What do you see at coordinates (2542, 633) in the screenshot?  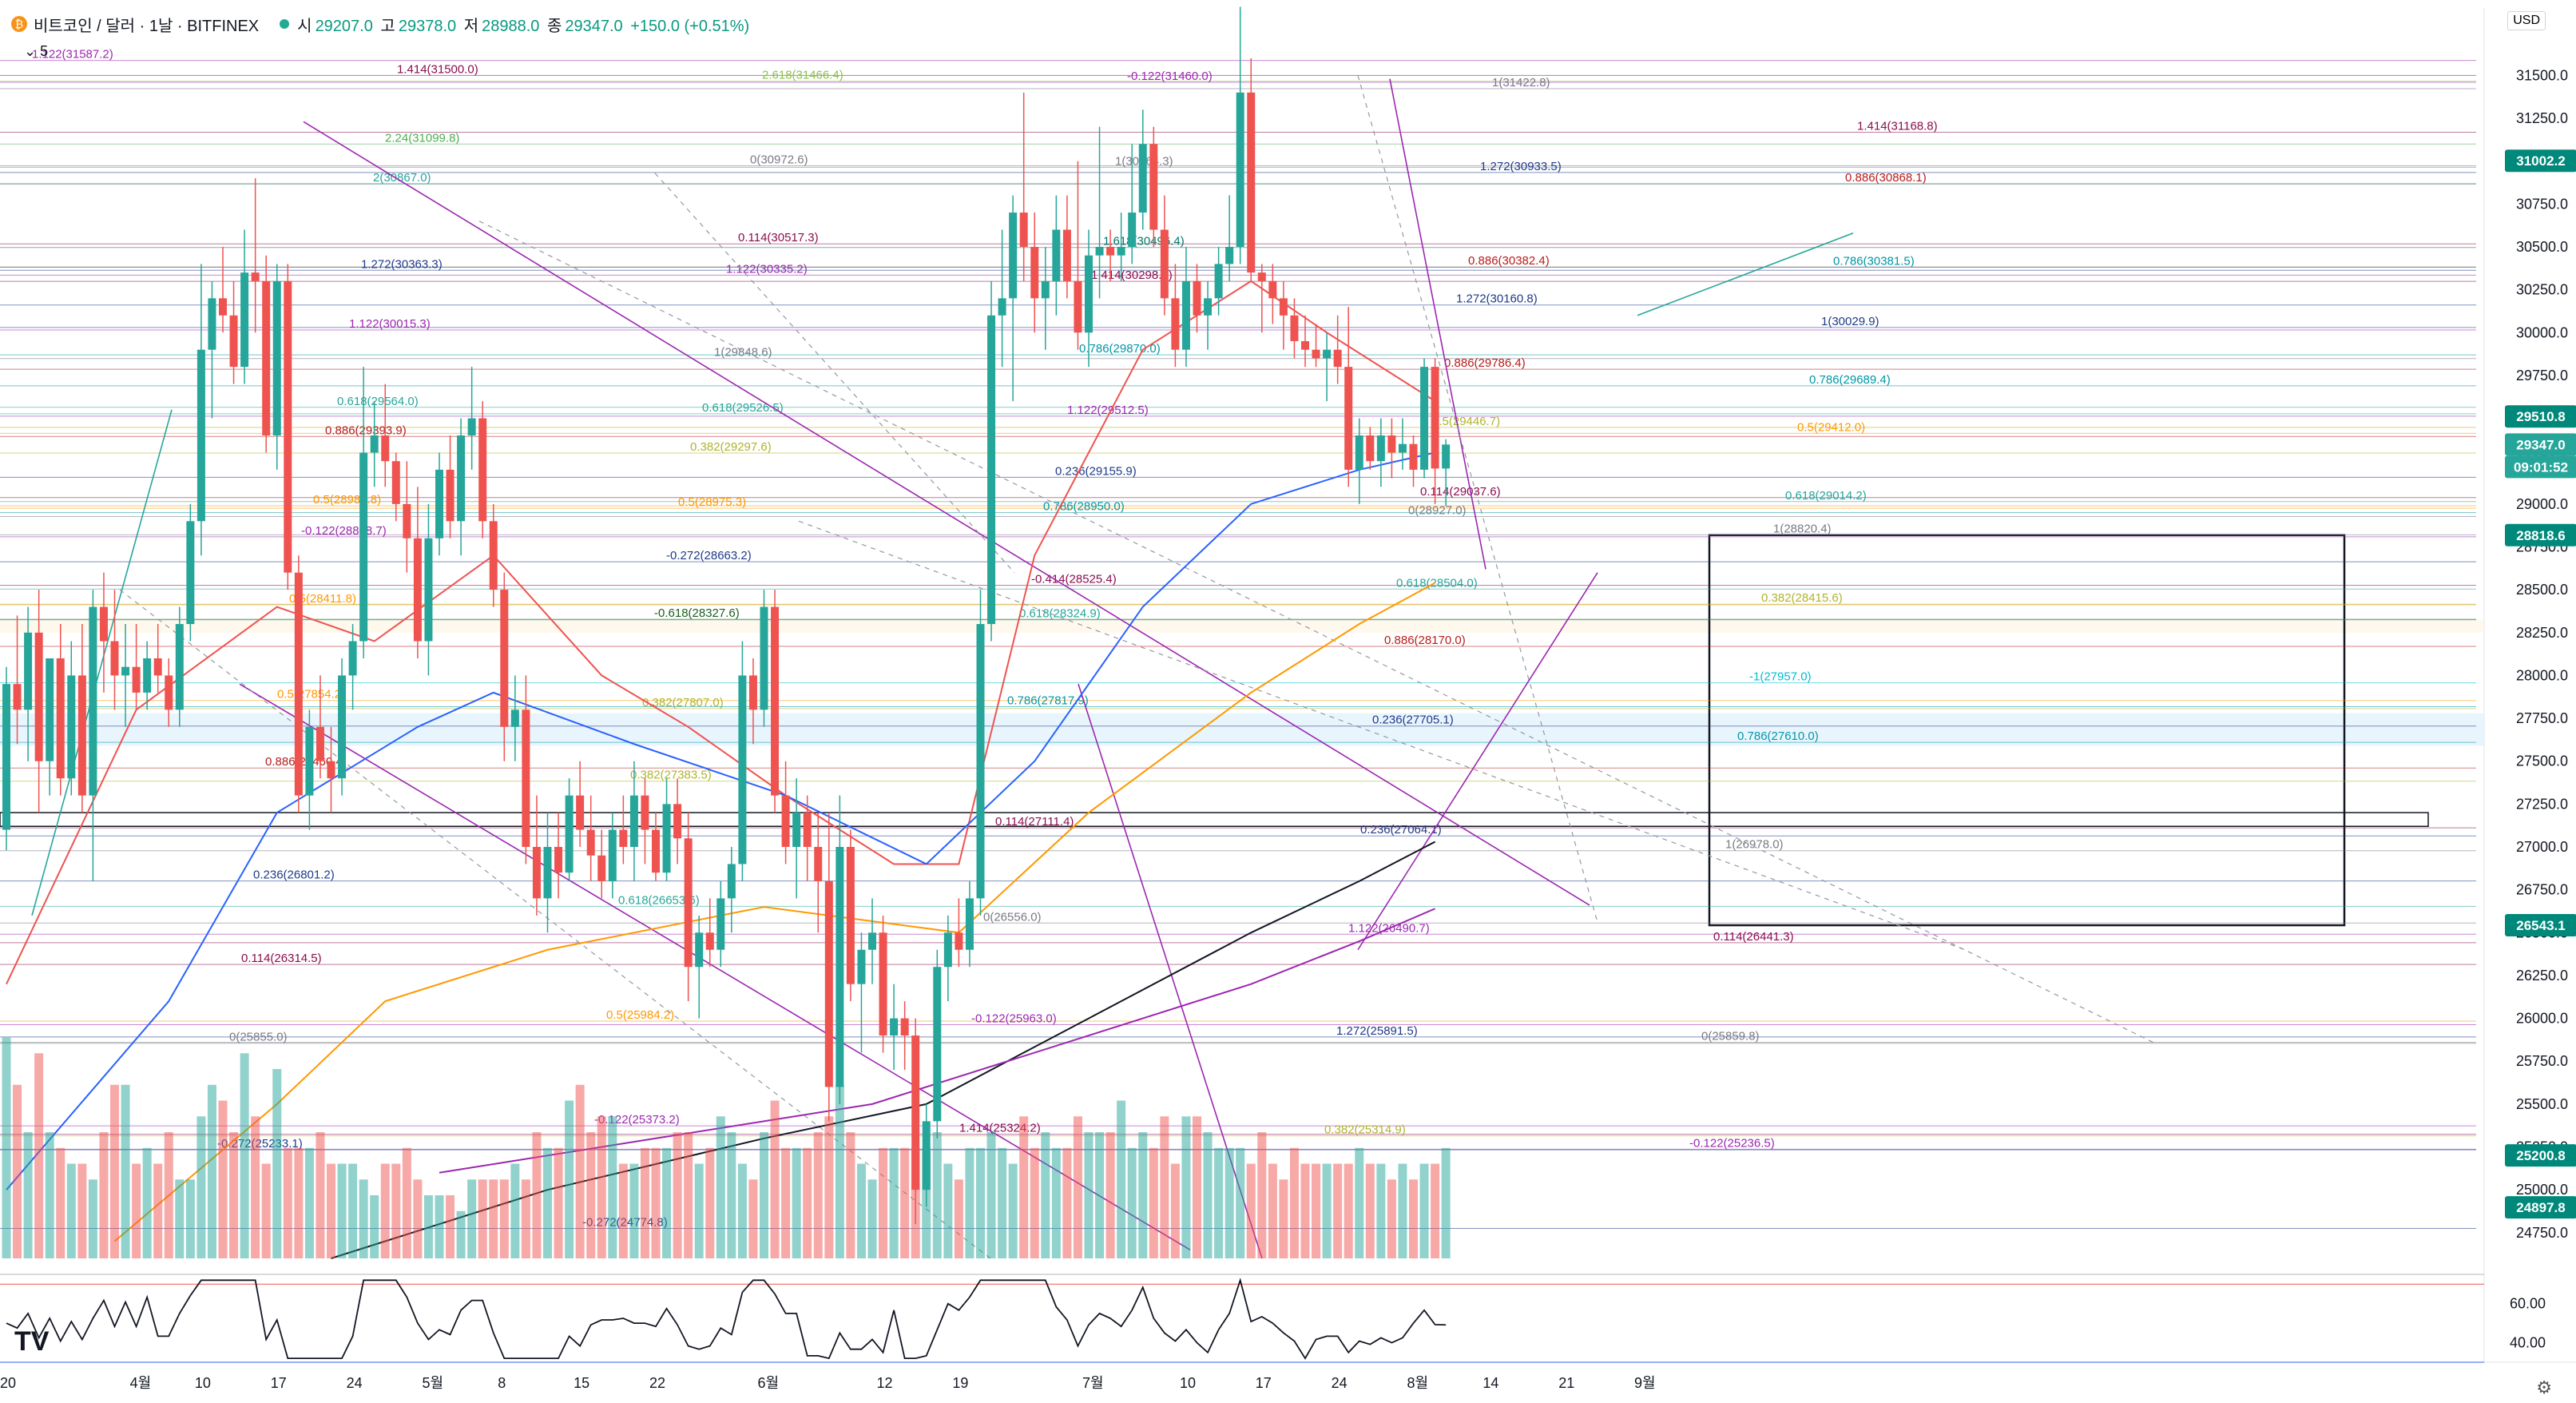 I see `y-tick-label: 28250.0` at bounding box center [2542, 633].